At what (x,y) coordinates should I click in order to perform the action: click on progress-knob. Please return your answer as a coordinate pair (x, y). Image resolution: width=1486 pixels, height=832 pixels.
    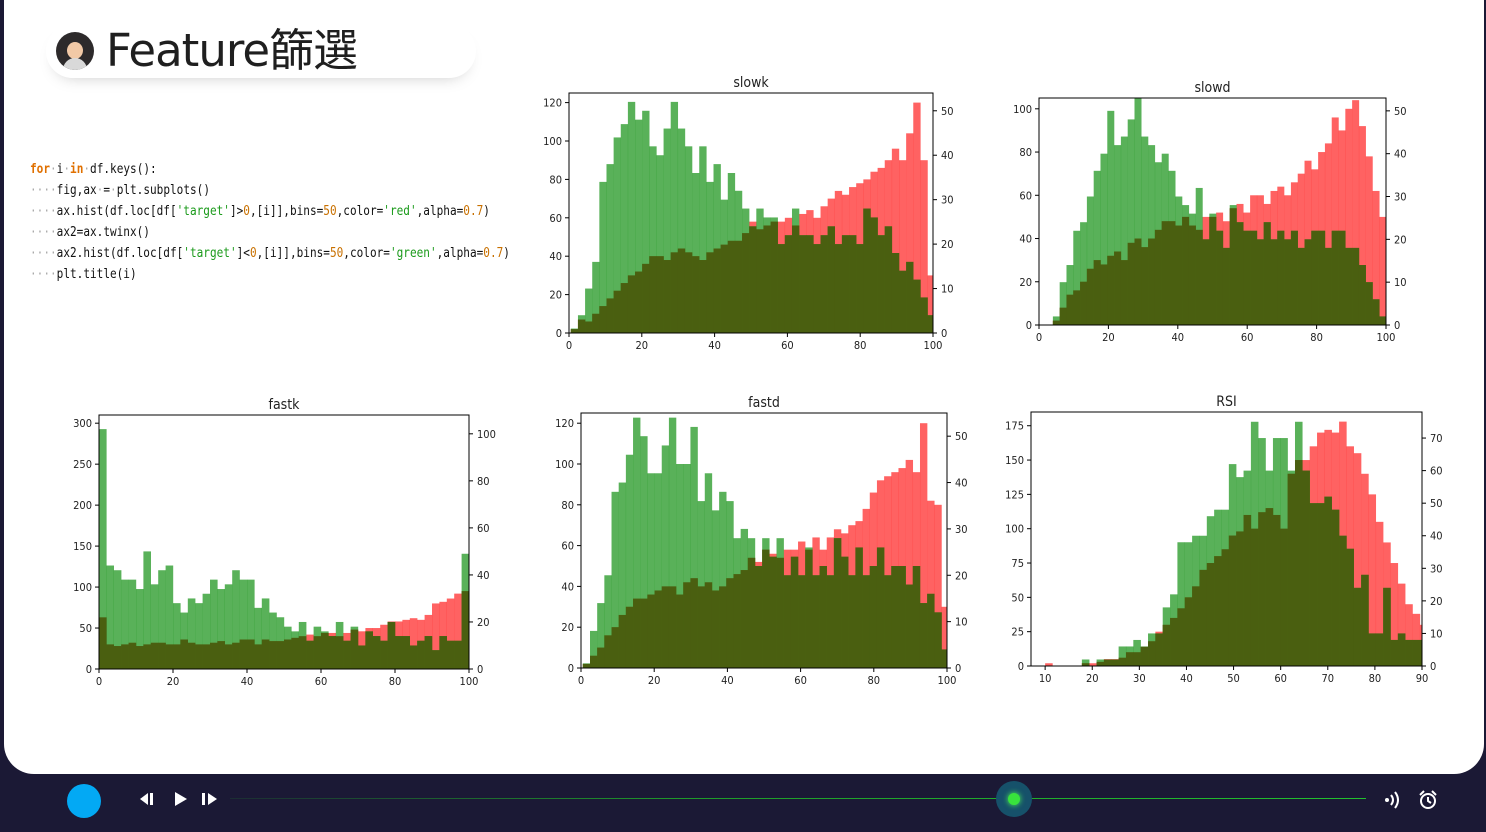
    Looking at the image, I should click on (1013, 799).